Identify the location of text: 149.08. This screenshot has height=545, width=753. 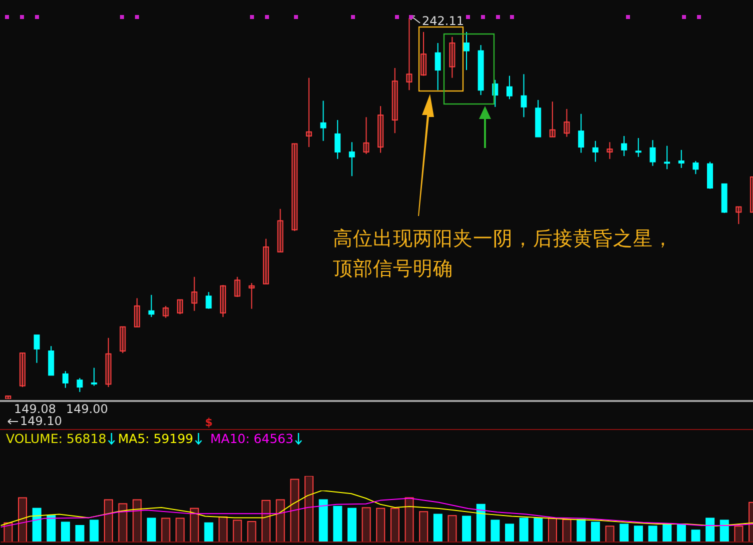
(35, 409).